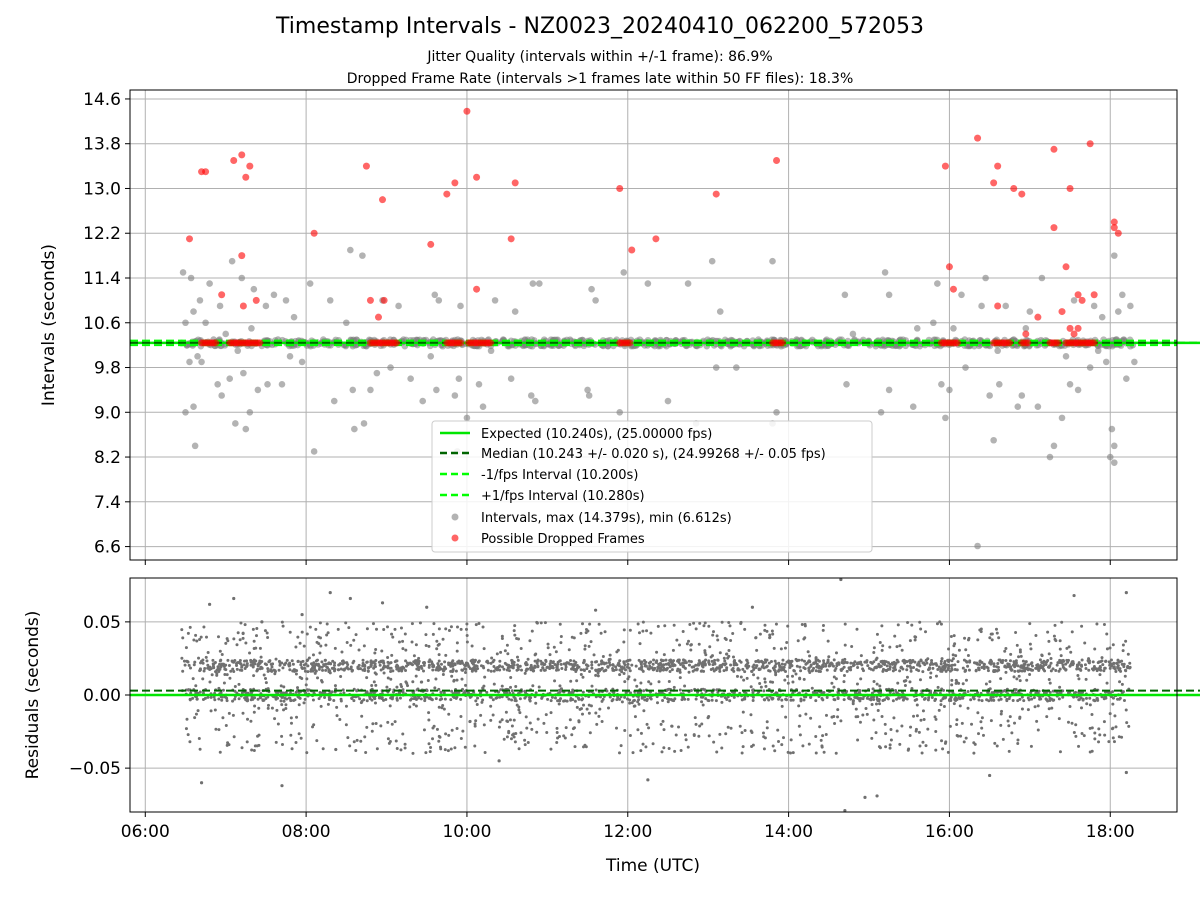  Describe the element at coordinates (627, 832) in the screenshot. I see `time-x-tick-label: 12:00` at that location.